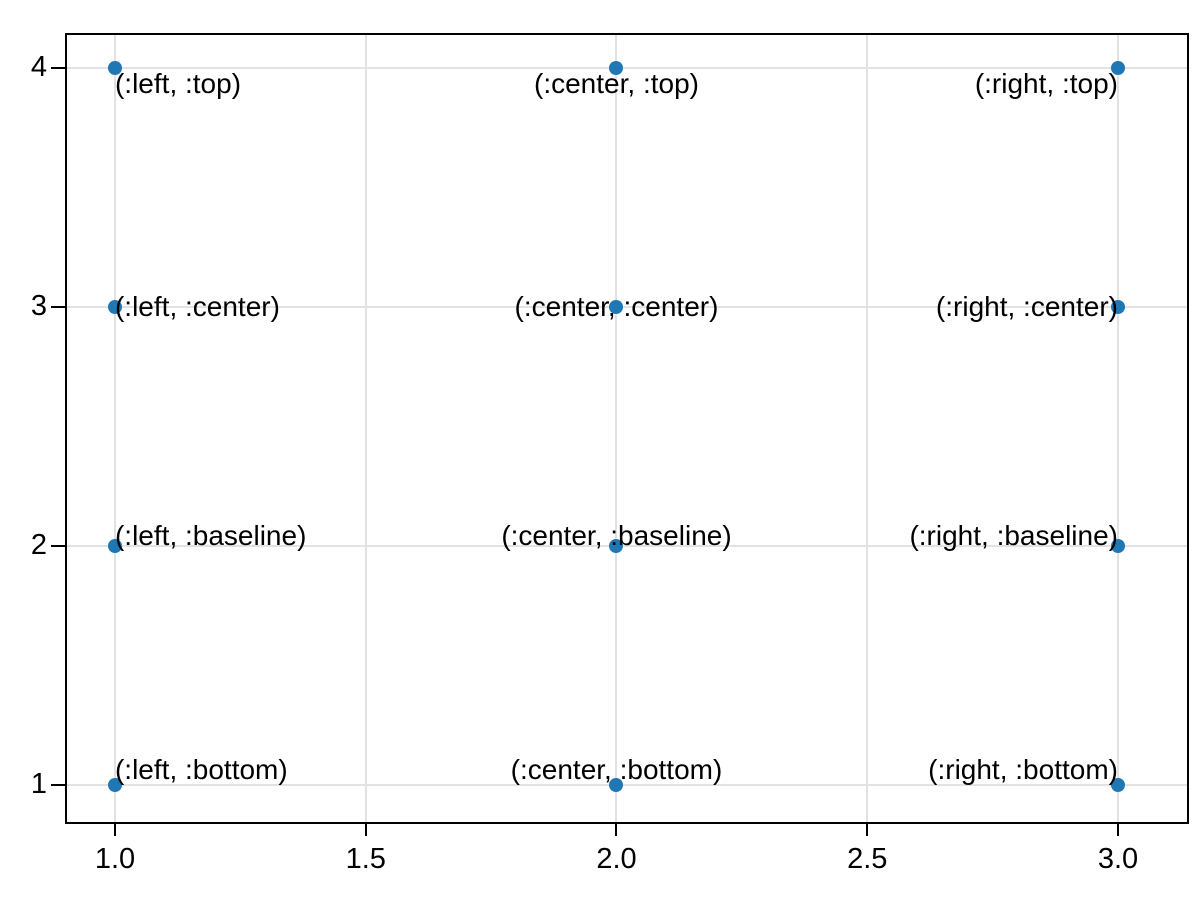 The image size is (1200, 900). I want to click on x-tick-label: 3.0, so click(1118, 859).